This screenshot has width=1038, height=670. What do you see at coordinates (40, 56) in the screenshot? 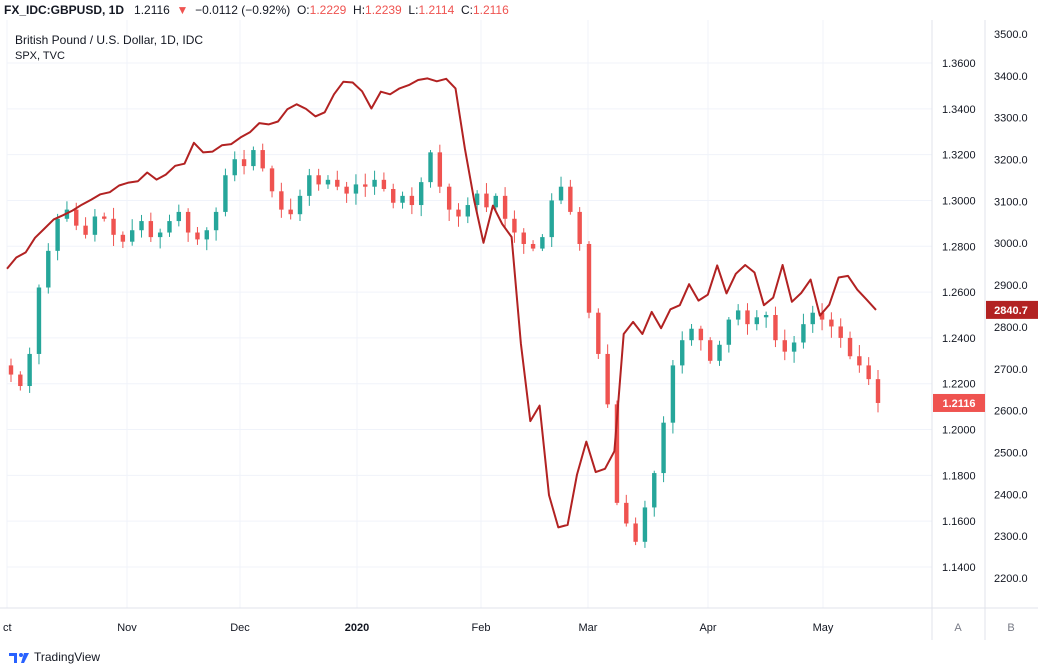
I see `overlay-series-legend: SPX, TVC` at bounding box center [40, 56].